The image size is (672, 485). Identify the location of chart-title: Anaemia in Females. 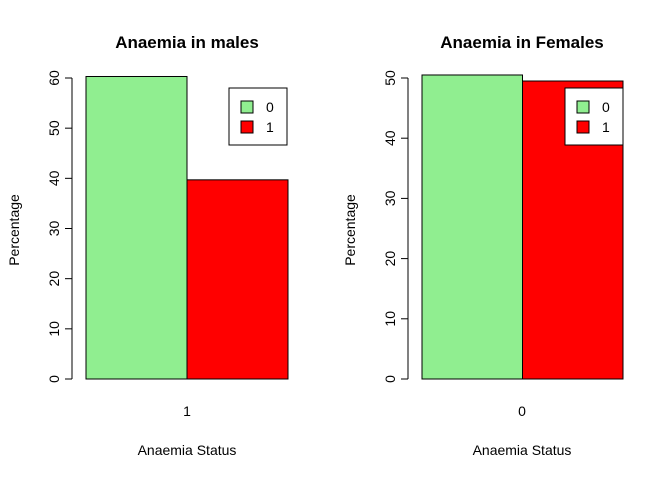
(521, 42).